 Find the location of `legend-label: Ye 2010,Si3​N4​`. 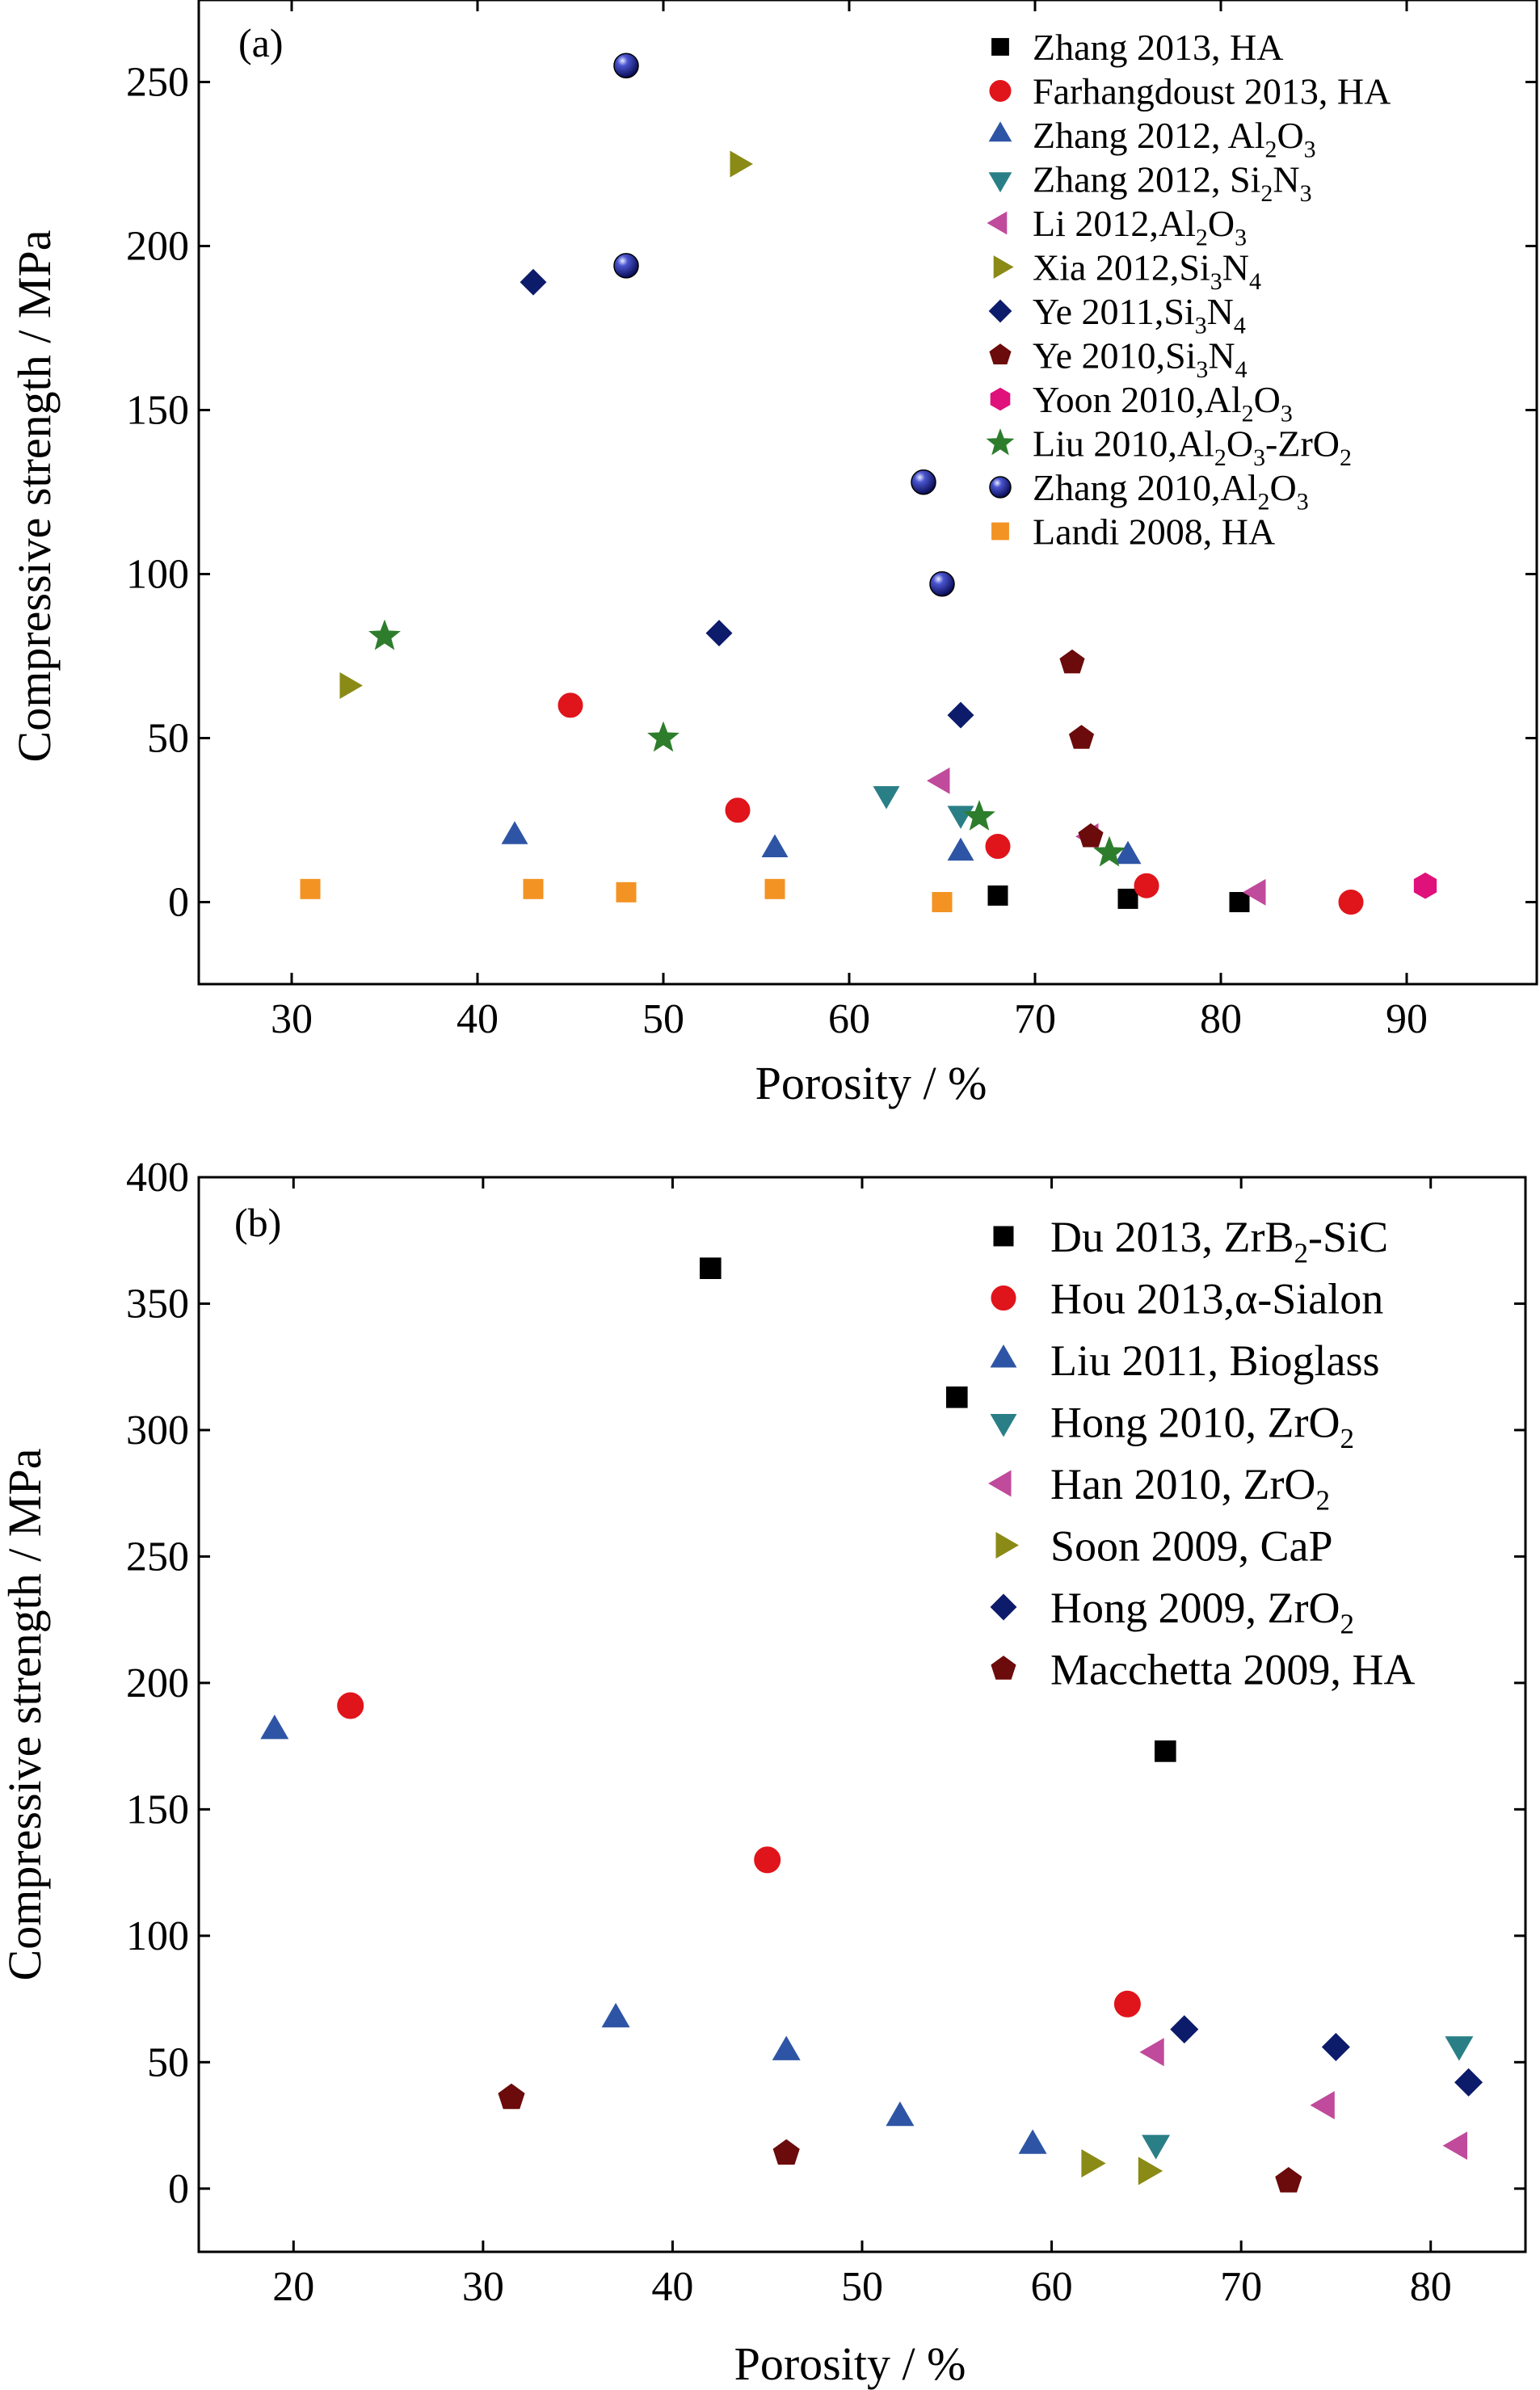

legend-label: Ye 2010,Si3​N4​ is located at coordinates (1140, 359).